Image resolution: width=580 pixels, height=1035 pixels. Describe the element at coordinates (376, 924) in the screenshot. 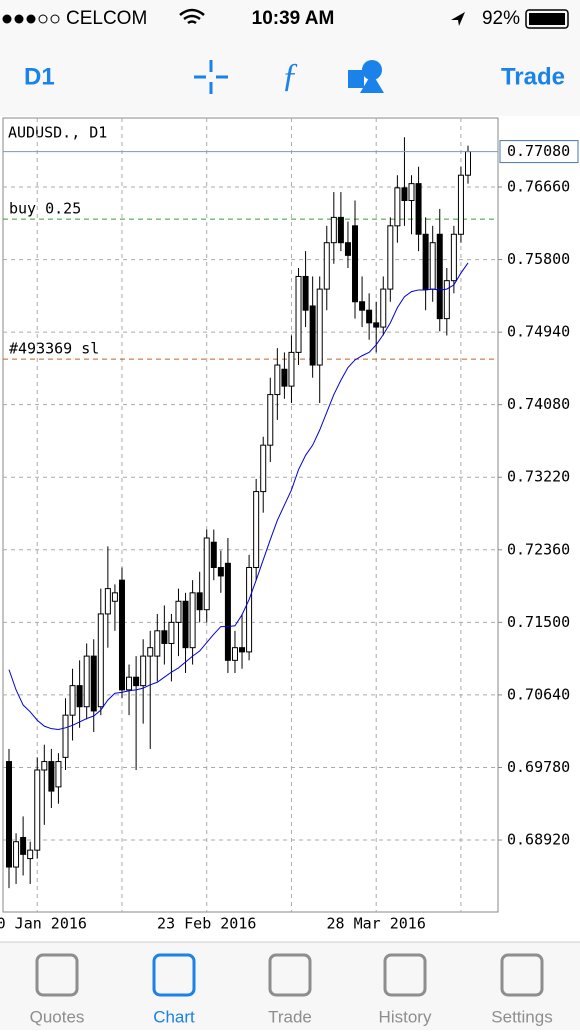

I see `x-tick-label: 28 Mar 2016` at that location.